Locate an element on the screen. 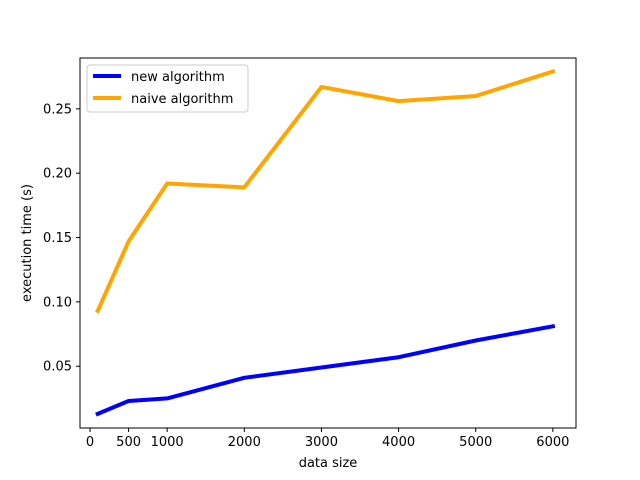 The image size is (640, 480). legend-label-new-algorithm: new algorithm is located at coordinates (178, 77).